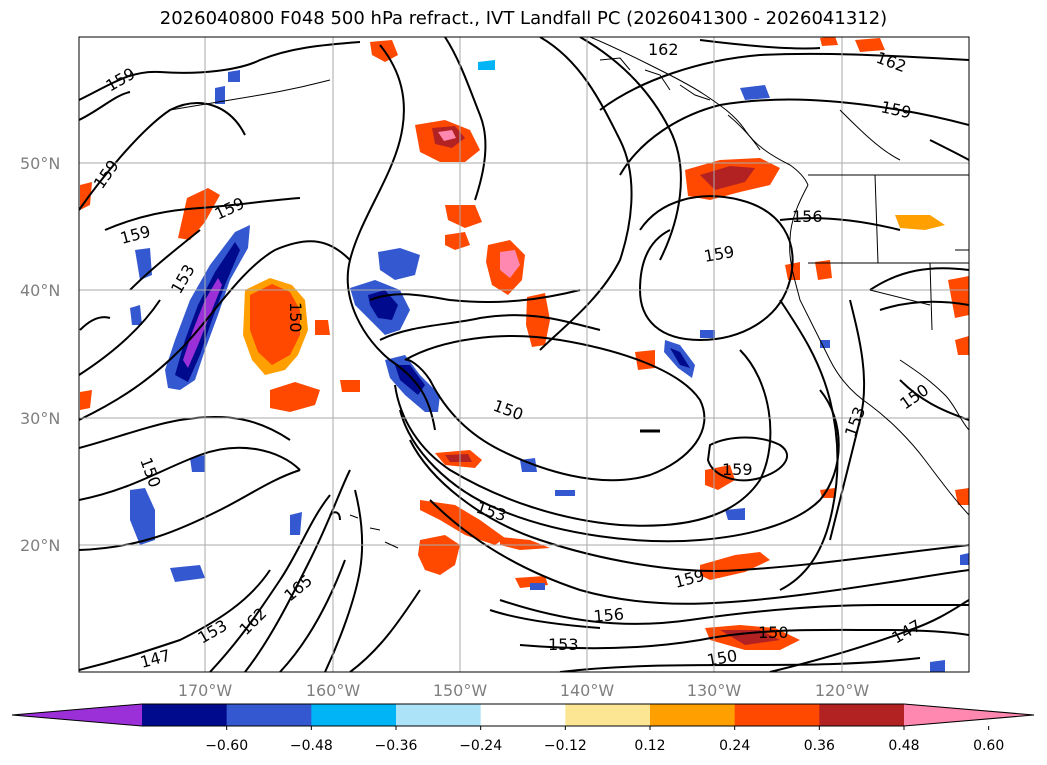  Describe the element at coordinates (819, 746) in the screenshot. I see `colorbar-tick-label: 0.36` at that location.